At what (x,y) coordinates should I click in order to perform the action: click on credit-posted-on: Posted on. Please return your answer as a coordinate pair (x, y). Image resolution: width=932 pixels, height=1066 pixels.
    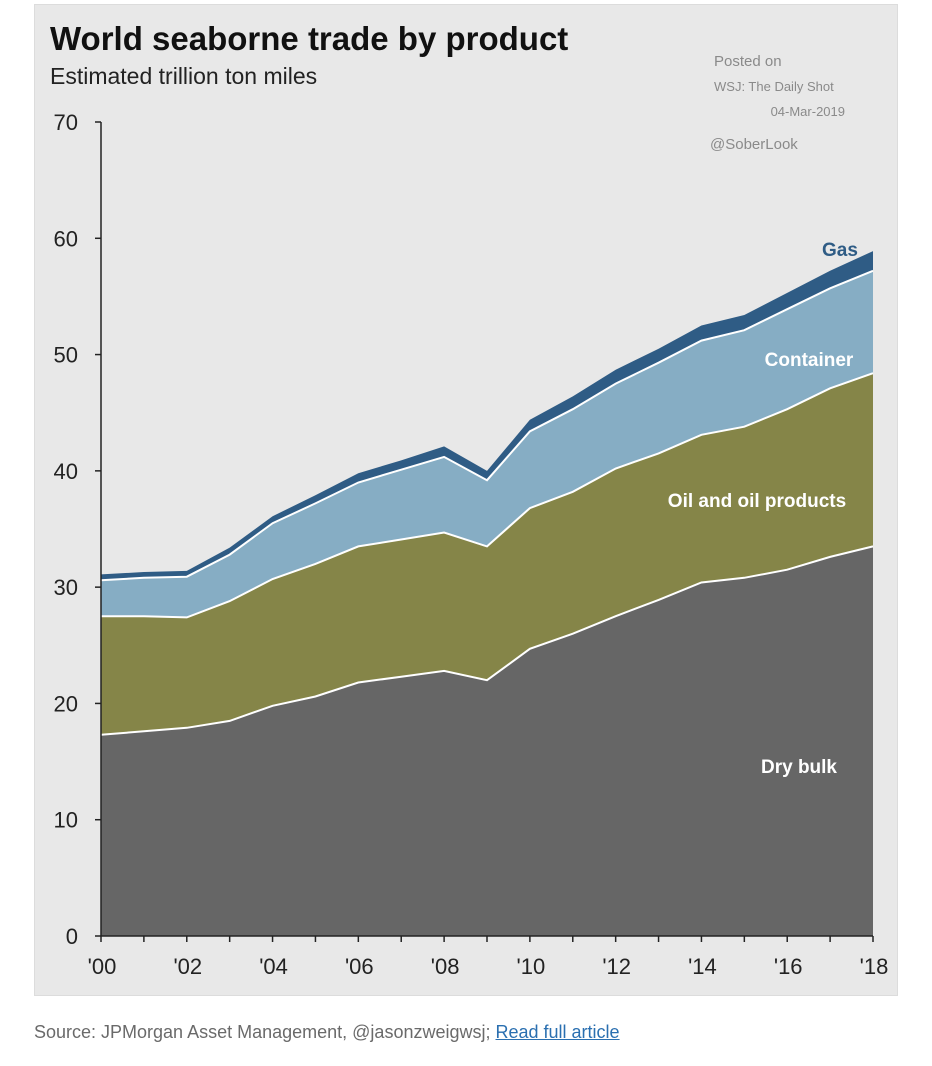
    Looking at the image, I should click on (748, 61).